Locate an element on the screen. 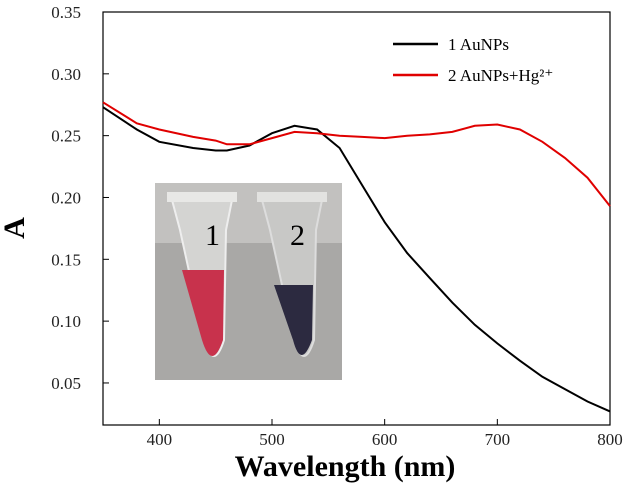 The height and width of the screenshot is (488, 629). y-tick-label: 0.35 is located at coordinates (66, 12).